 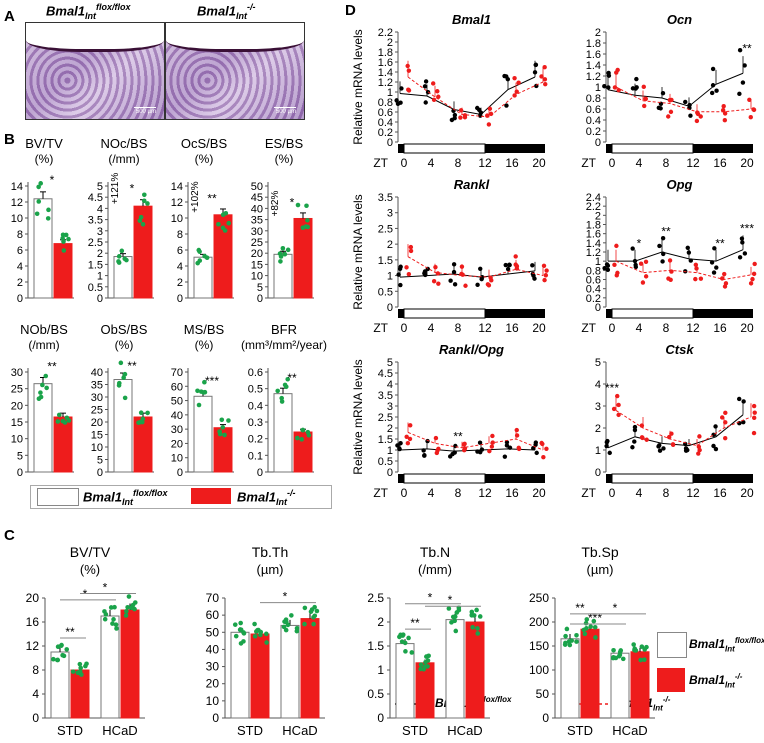 I want to click on bar-flox, so click(x=620, y=685).